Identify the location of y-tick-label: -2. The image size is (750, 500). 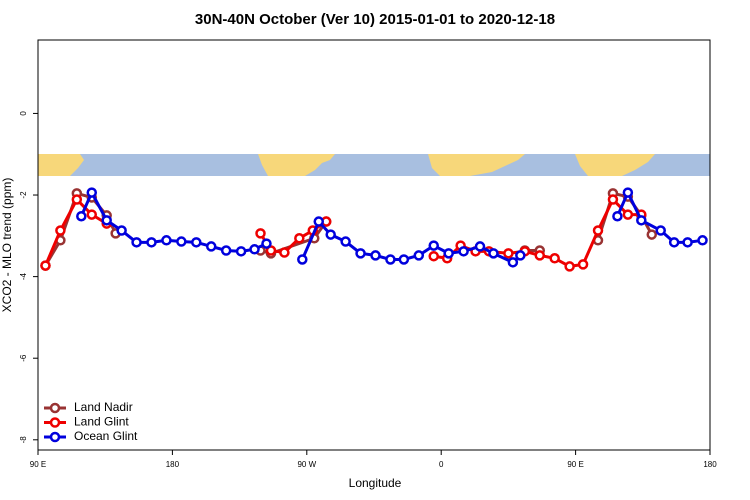
(23, 195).